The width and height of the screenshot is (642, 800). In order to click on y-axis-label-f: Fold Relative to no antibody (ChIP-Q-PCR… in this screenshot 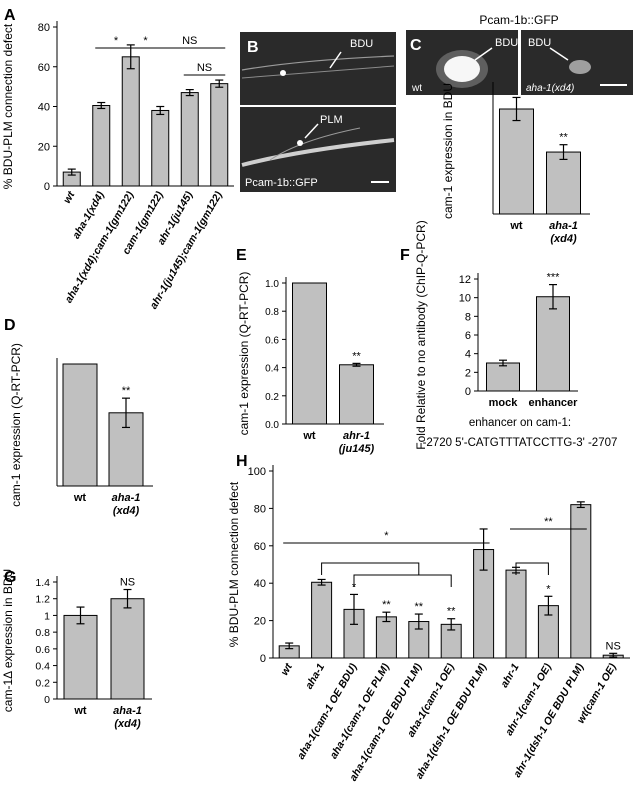, I will do `click(421, 334)`.